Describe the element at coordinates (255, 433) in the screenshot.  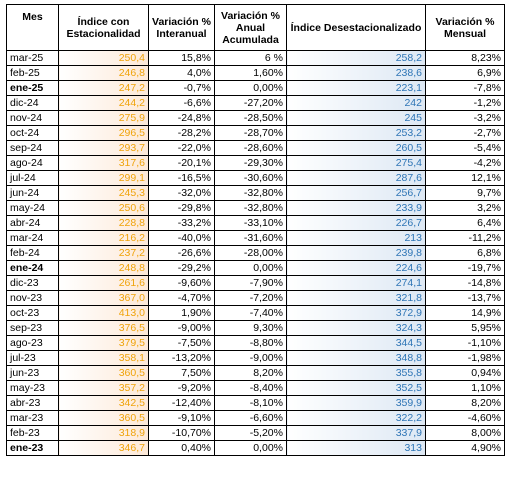
I see `table-row: feb-23 318,9 -10,70% -5,20% 337,9 8,00%` at that location.